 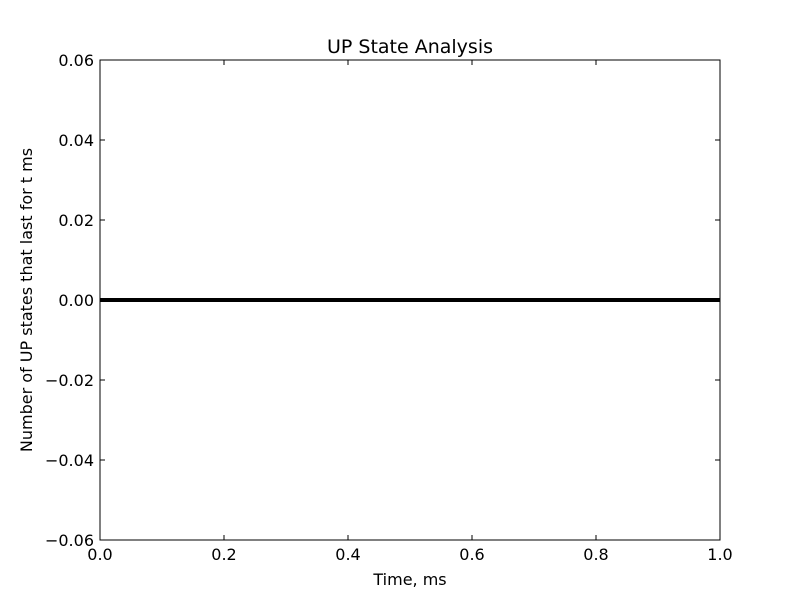 I want to click on y-tick-label: 0.00, so click(x=76, y=300).